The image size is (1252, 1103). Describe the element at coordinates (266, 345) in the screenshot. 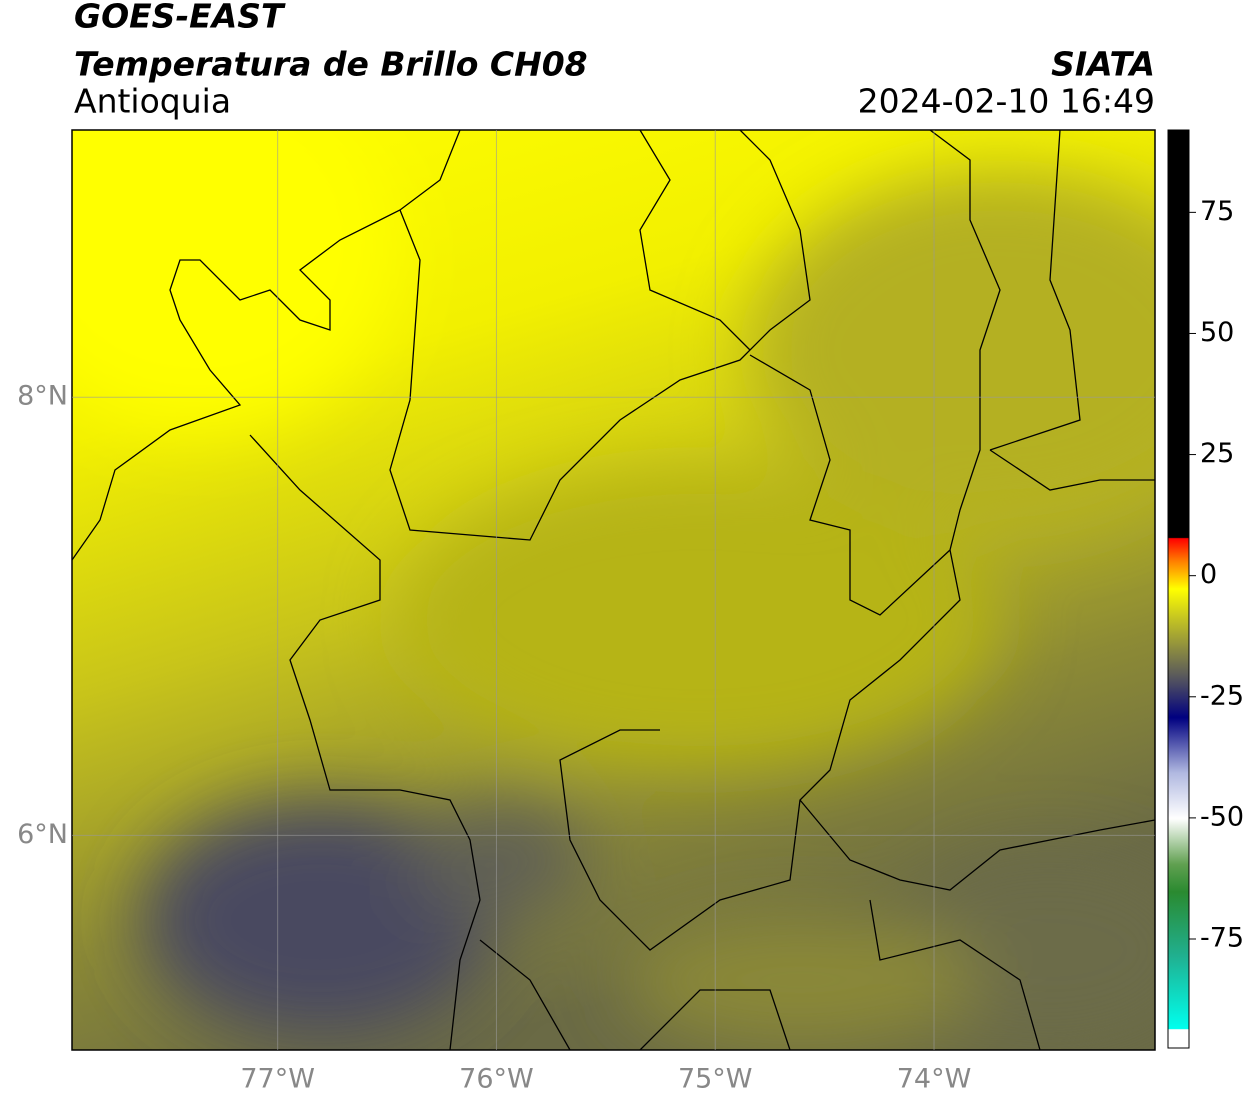

I see `coastline` at that location.